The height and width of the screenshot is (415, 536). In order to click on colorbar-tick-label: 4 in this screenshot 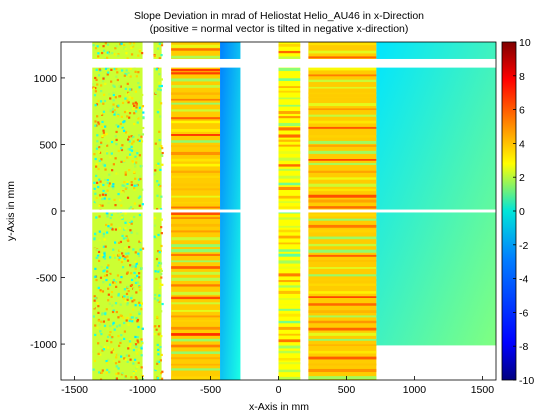, I will do `click(522, 144)`.